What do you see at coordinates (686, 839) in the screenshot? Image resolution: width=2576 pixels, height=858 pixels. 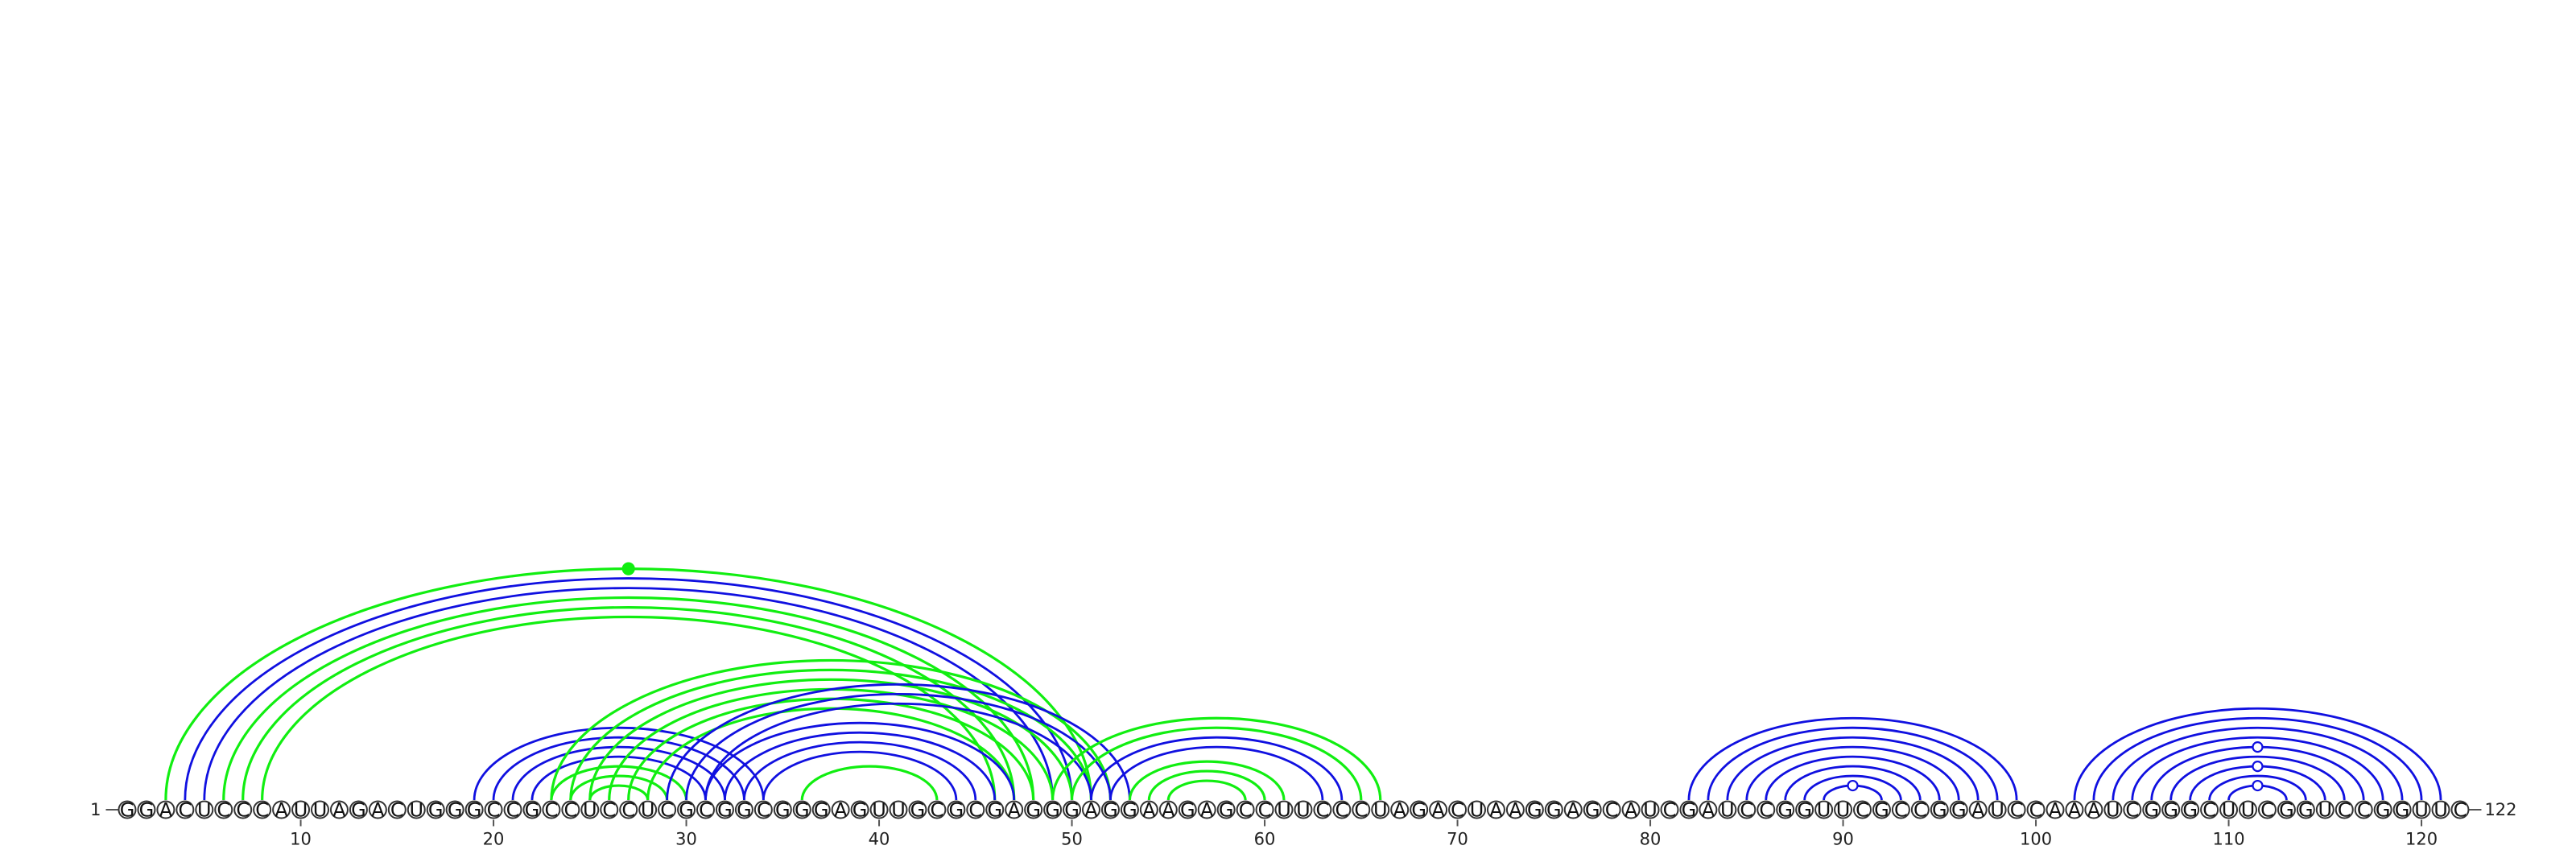 I see `tick-label: 30` at bounding box center [686, 839].